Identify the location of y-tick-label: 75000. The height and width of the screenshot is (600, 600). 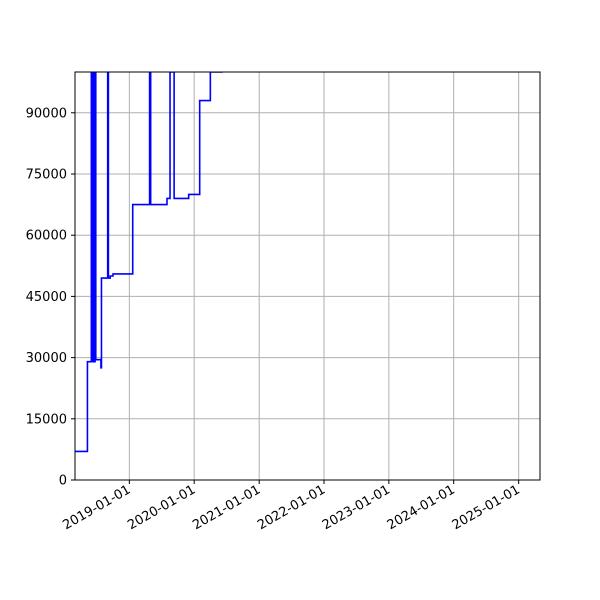
(46, 175).